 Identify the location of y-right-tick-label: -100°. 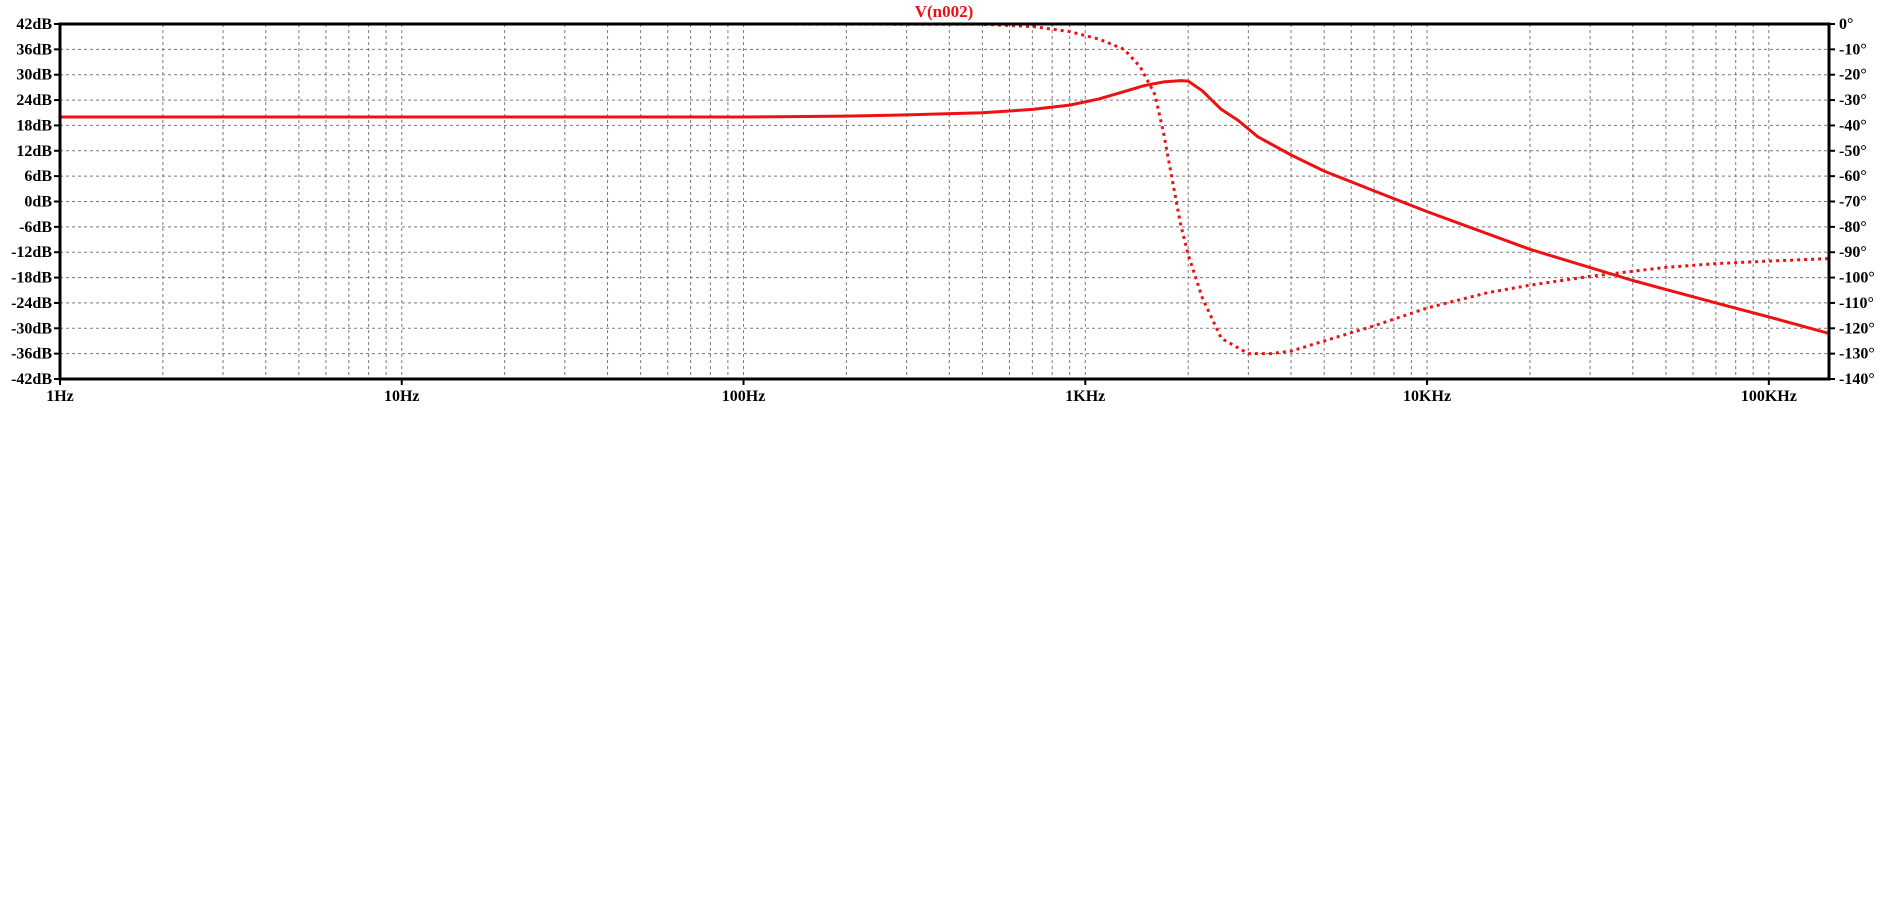
(1857, 278).